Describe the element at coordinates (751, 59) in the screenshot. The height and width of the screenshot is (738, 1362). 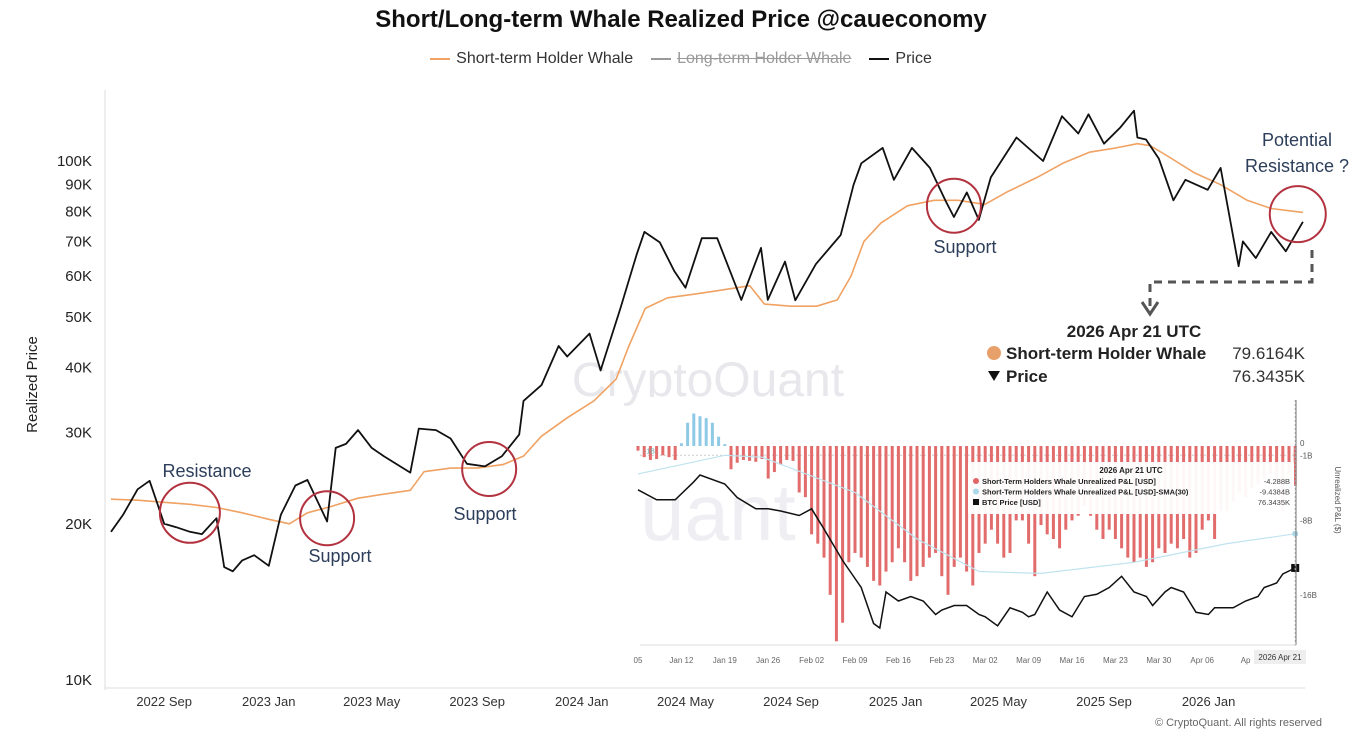
I see `legend-item-long-term: Long-term Holder Whale` at that location.